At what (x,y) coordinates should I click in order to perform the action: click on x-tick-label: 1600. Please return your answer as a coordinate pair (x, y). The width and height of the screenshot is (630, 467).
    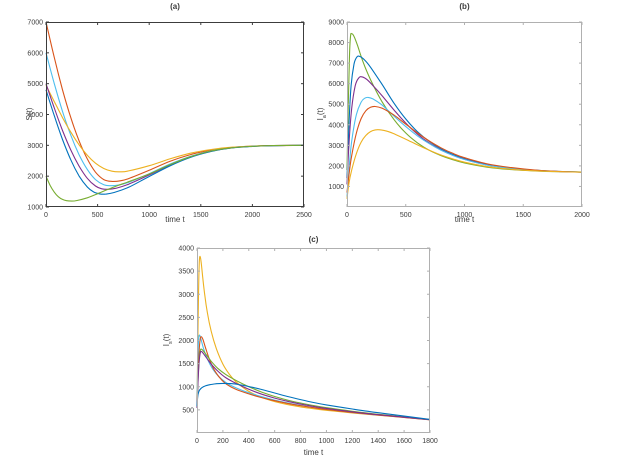
    Looking at the image, I should click on (404, 441).